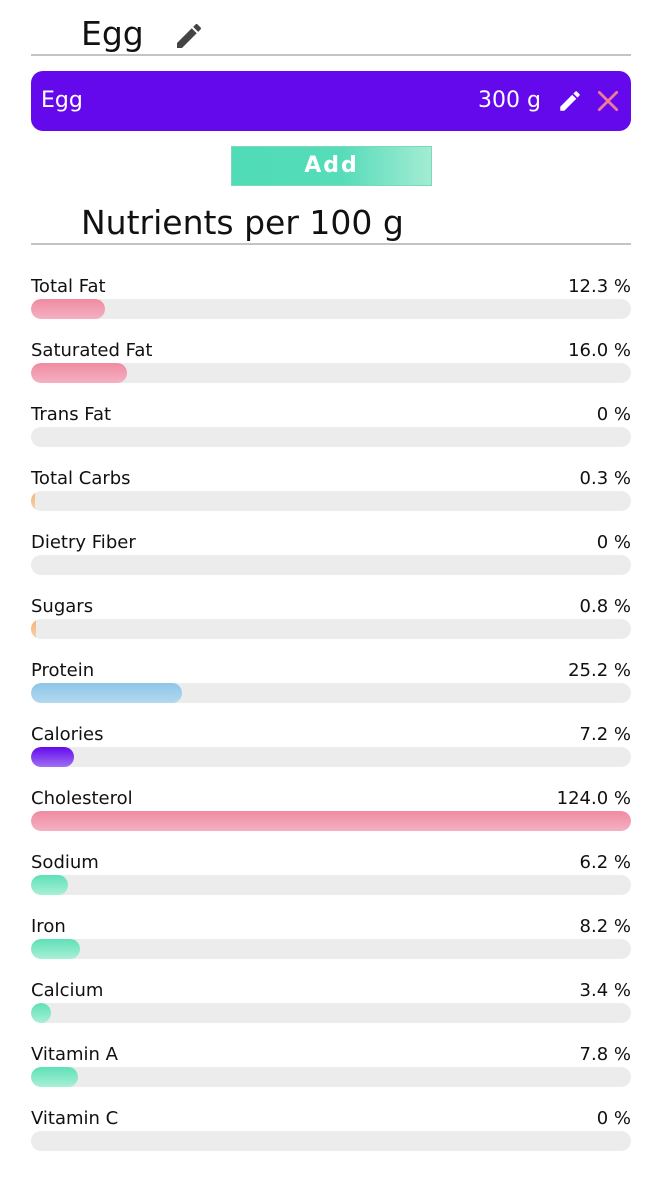  I want to click on nutrient-row: Iron 8.2 %, so click(331, 944).